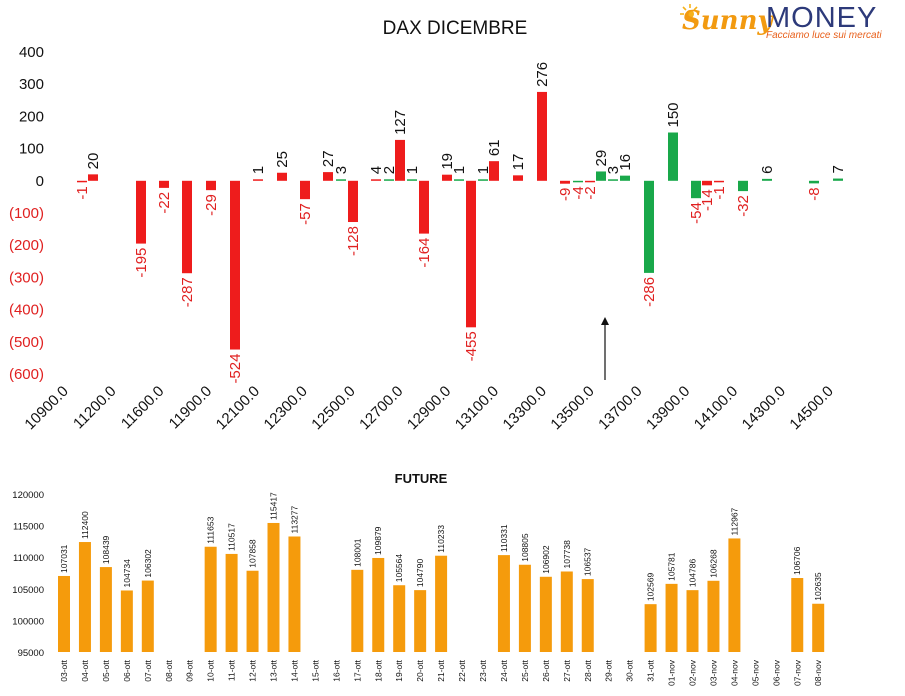 This screenshot has width=905, height=696. What do you see at coordinates (429, 408) in the screenshot?
I see `x-tick-label: 12900.0` at bounding box center [429, 408].